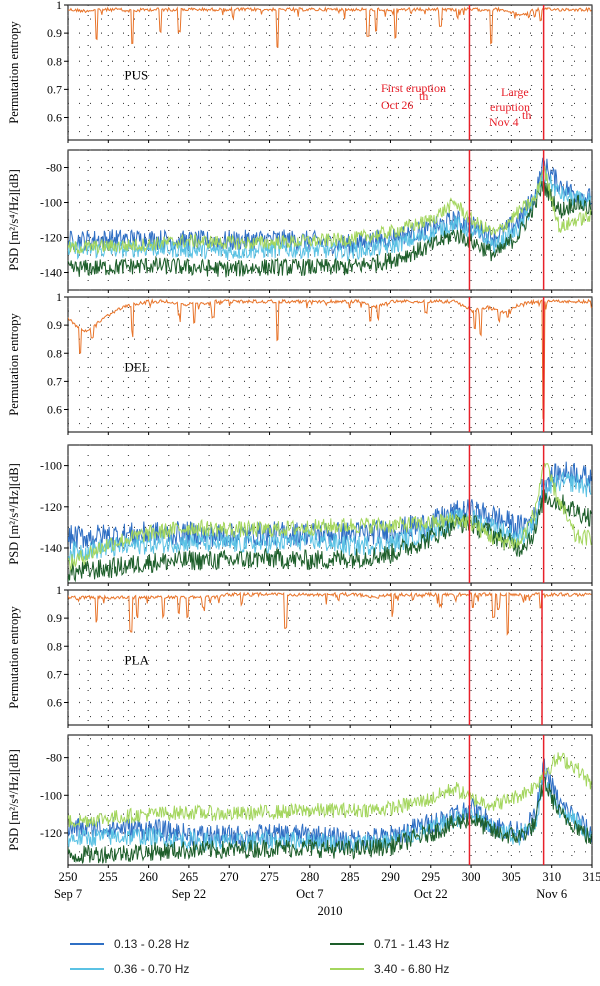 The height and width of the screenshot is (986, 600). What do you see at coordinates (591, 877) in the screenshot?
I see `x-tick-label: 315` at bounding box center [591, 877].